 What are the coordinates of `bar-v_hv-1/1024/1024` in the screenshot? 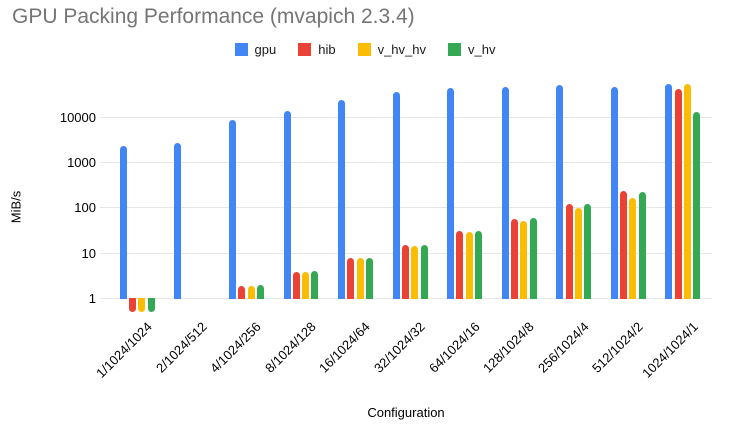 It's located at (151, 305).